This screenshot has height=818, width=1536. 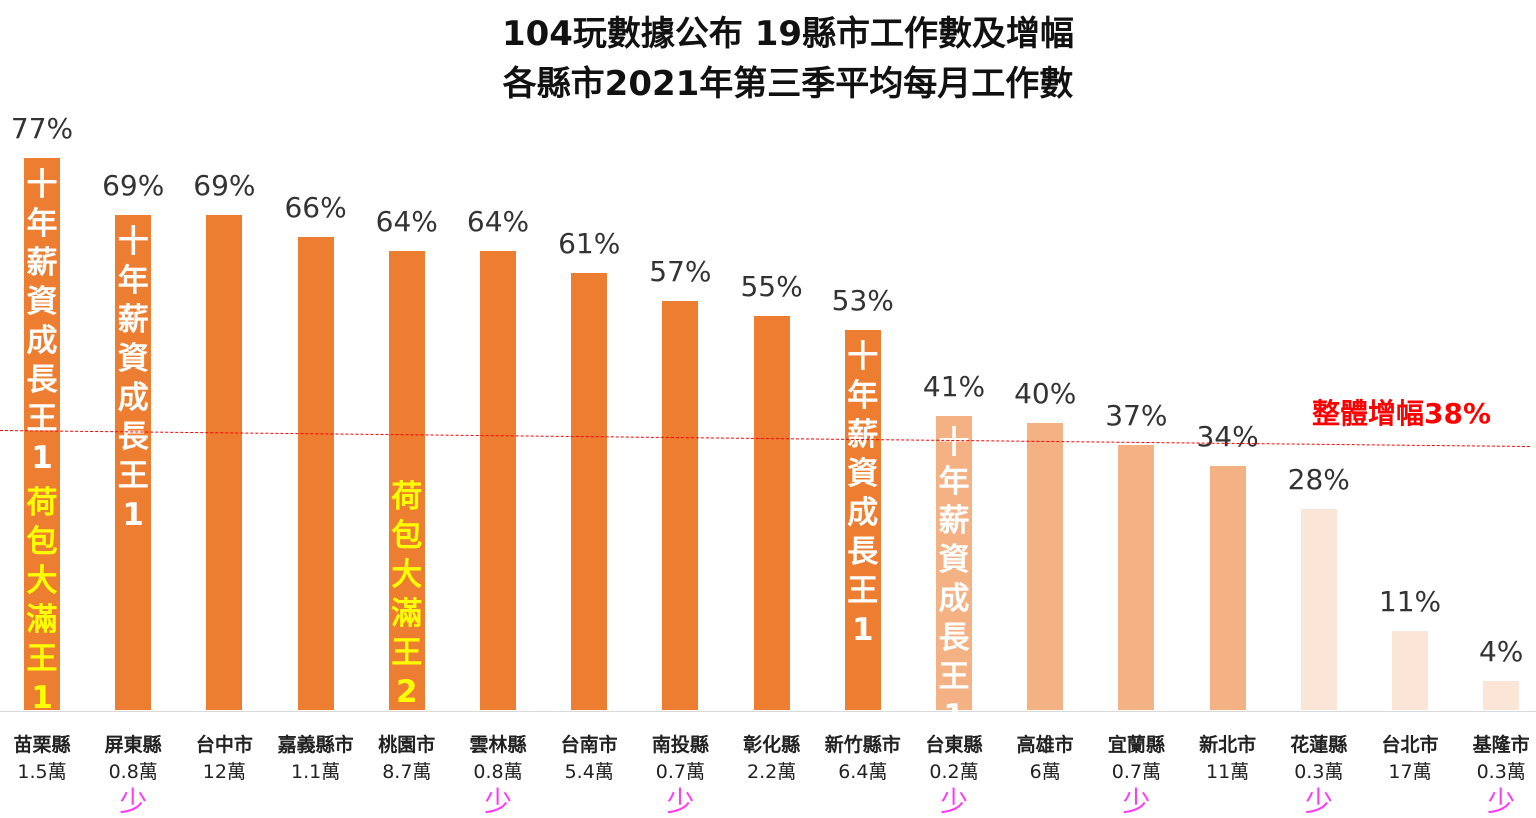 I want to click on x-tick-label: 南投縣, so click(x=680, y=745).